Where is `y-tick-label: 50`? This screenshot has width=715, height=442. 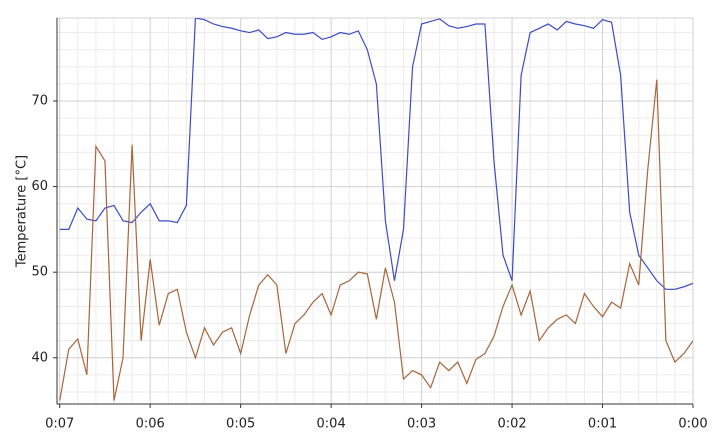 y-tick-label: 50 is located at coordinates (39, 272).